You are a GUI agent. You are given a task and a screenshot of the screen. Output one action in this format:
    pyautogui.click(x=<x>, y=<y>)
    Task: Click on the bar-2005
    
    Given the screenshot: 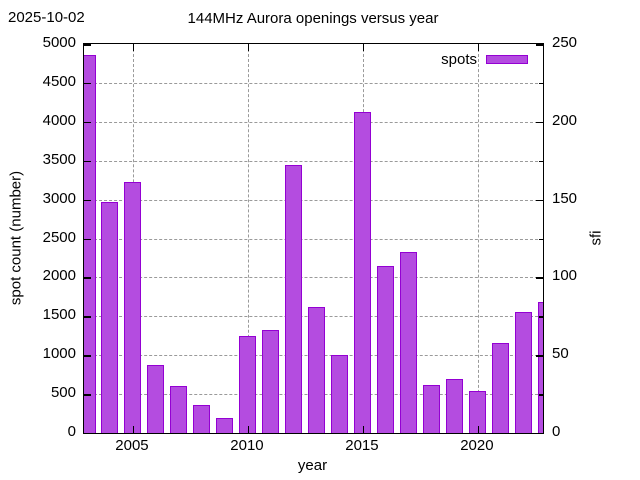 What is the action you would take?
    pyautogui.click(x=133, y=307)
    